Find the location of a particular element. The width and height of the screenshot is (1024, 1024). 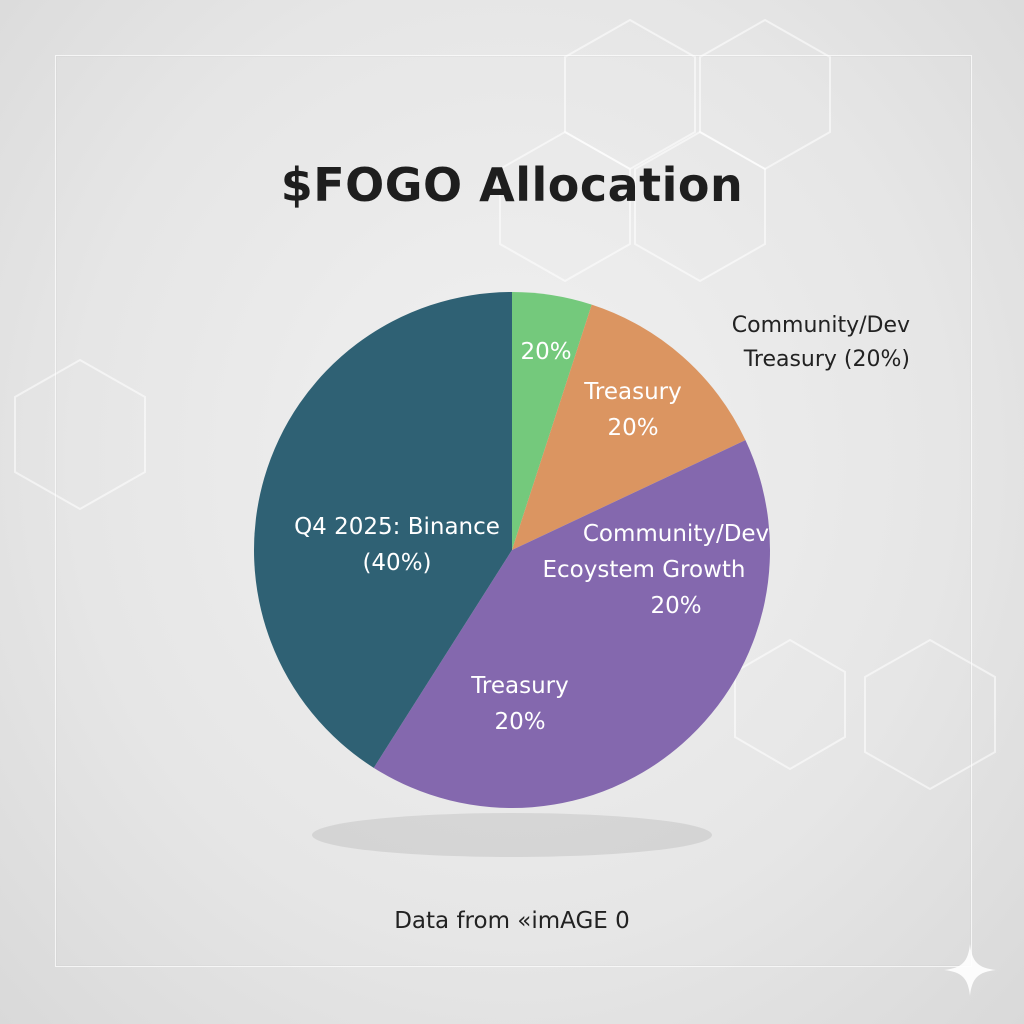

slice-label-1-line-1: 20% is located at coordinates (632, 428).